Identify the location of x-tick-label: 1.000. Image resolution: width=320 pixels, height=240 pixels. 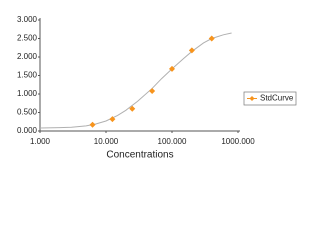
(40, 141).